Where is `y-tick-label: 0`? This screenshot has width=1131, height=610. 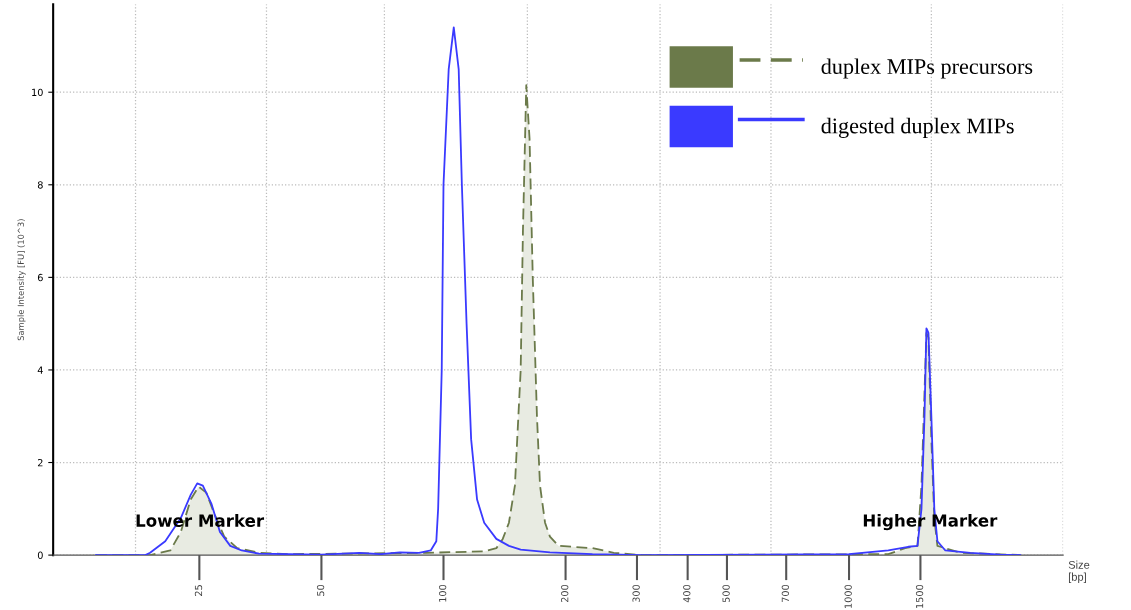 y-tick-label: 0 is located at coordinates (40, 555).